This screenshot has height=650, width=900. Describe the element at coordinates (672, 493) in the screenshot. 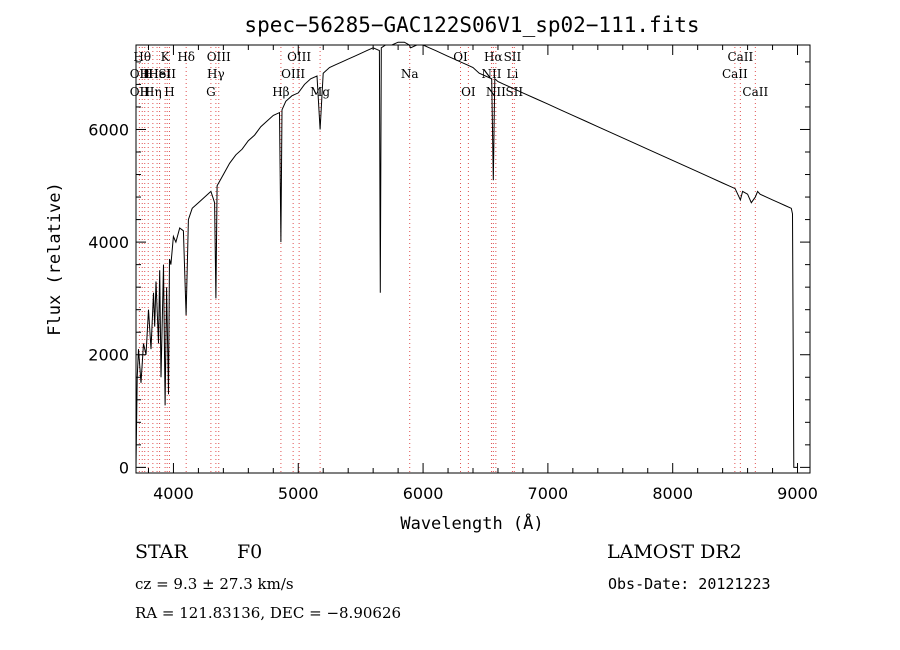

I see `x-tick-label: 8000` at that location.